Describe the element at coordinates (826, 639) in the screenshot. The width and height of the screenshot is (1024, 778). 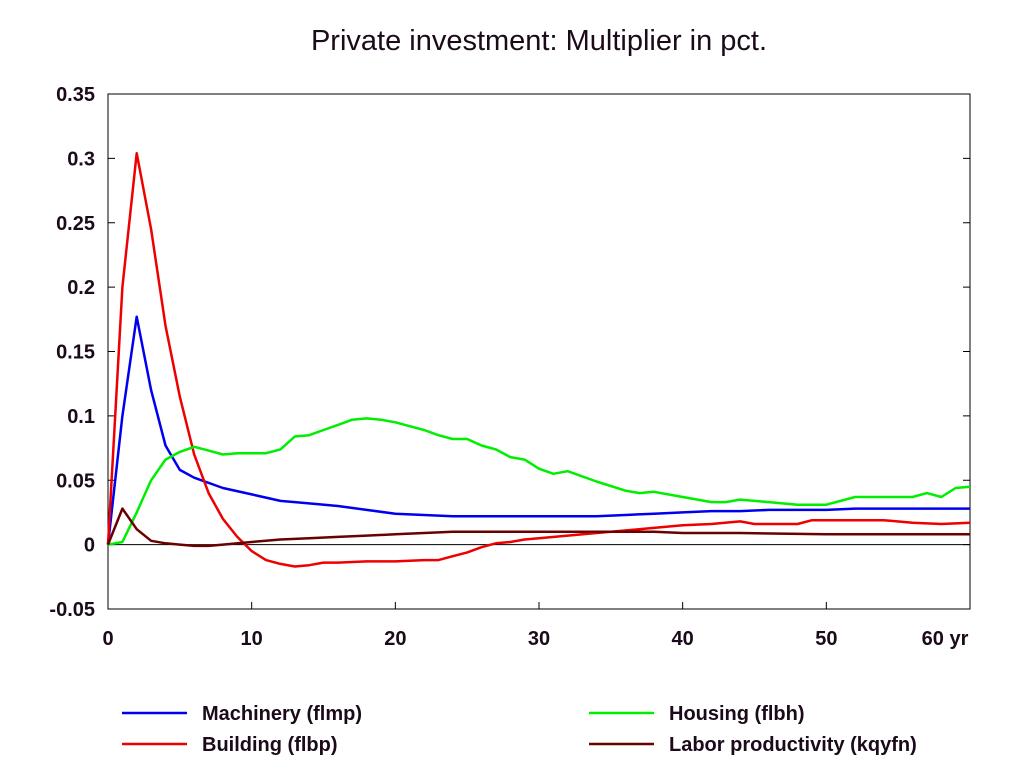
I see `x-tick-label: 50` at that location.